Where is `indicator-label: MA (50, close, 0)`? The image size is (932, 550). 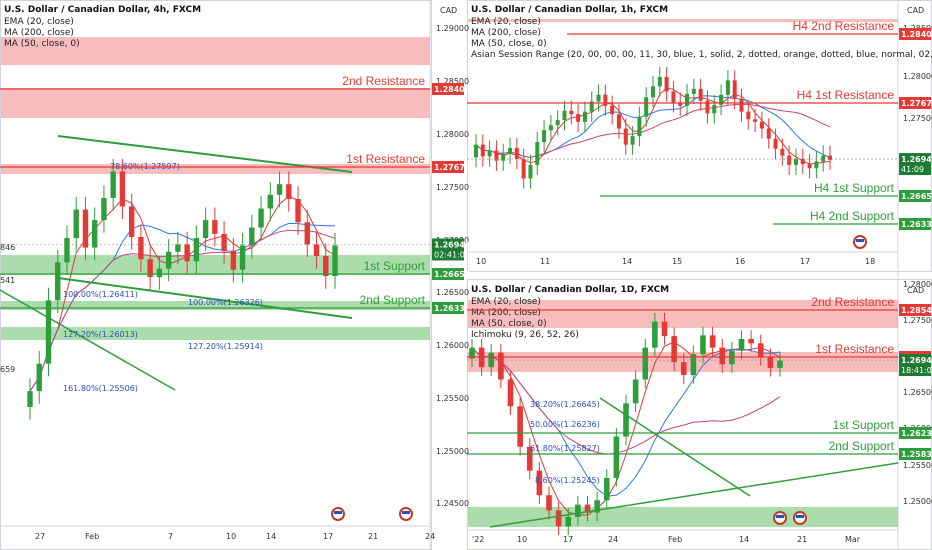
indicator-label: MA (50, close, 0) is located at coordinates (509, 324).